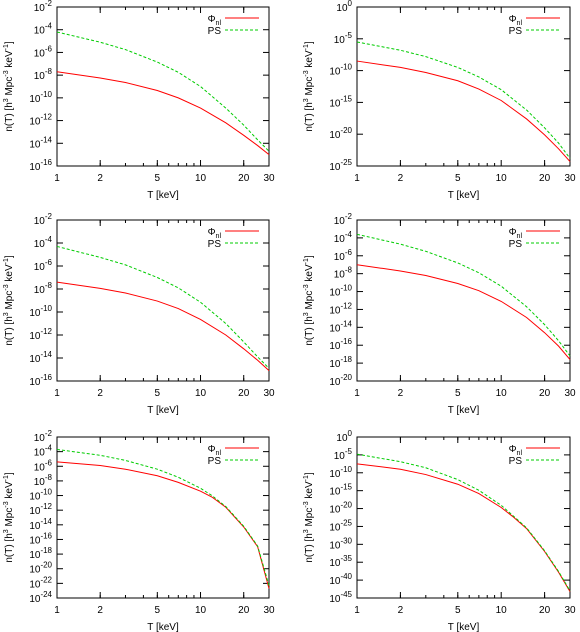  Describe the element at coordinates (40, 582) in the screenshot. I see `y-tick-label: 10⁻²²` at that location.